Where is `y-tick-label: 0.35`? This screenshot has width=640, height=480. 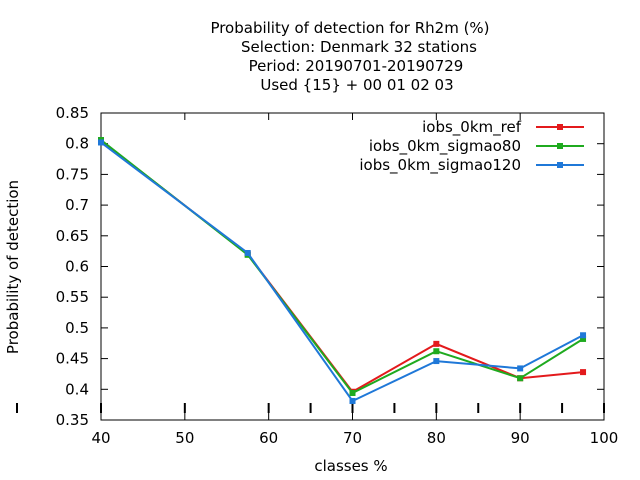
y-tick-label: 0.35 is located at coordinates (72, 420).